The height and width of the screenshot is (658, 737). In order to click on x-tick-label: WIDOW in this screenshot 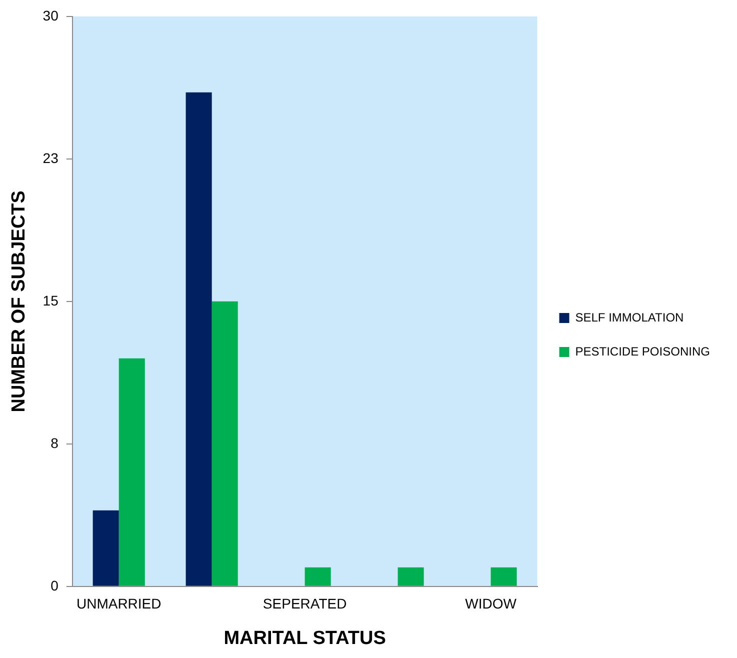, I will do `click(491, 604)`.